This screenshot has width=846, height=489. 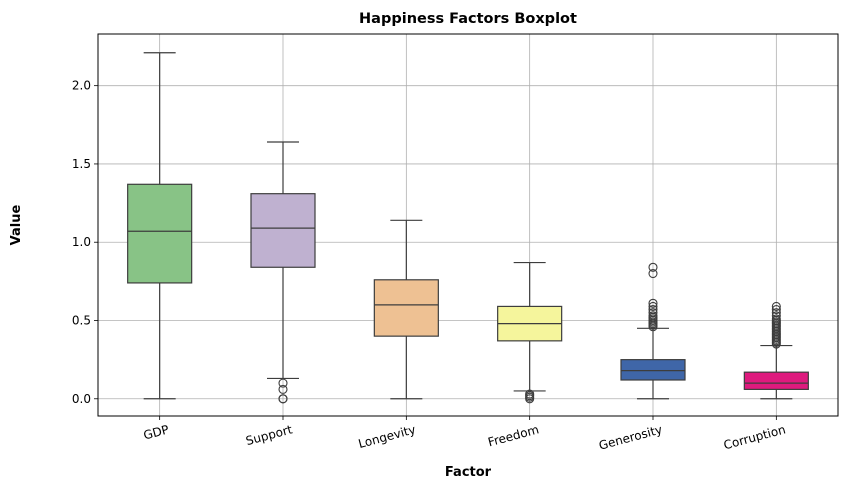 I want to click on y-tick-label: 1.0, so click(x=81, y=242).